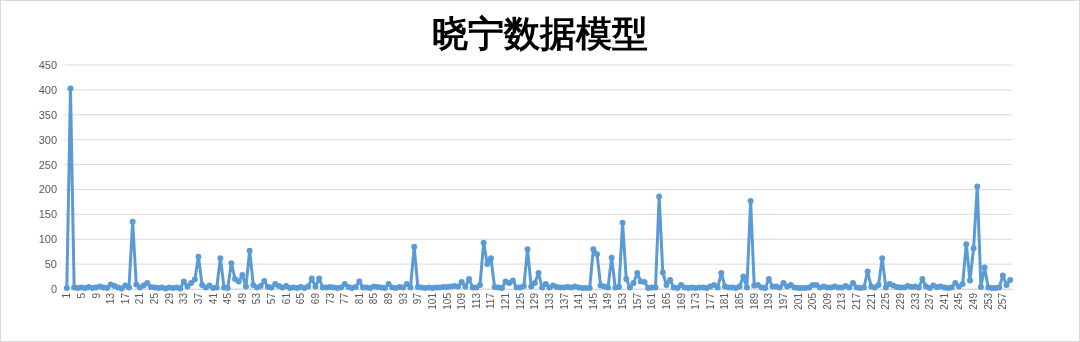  I want to click on x-tick-label: 69, so click(315, 298).